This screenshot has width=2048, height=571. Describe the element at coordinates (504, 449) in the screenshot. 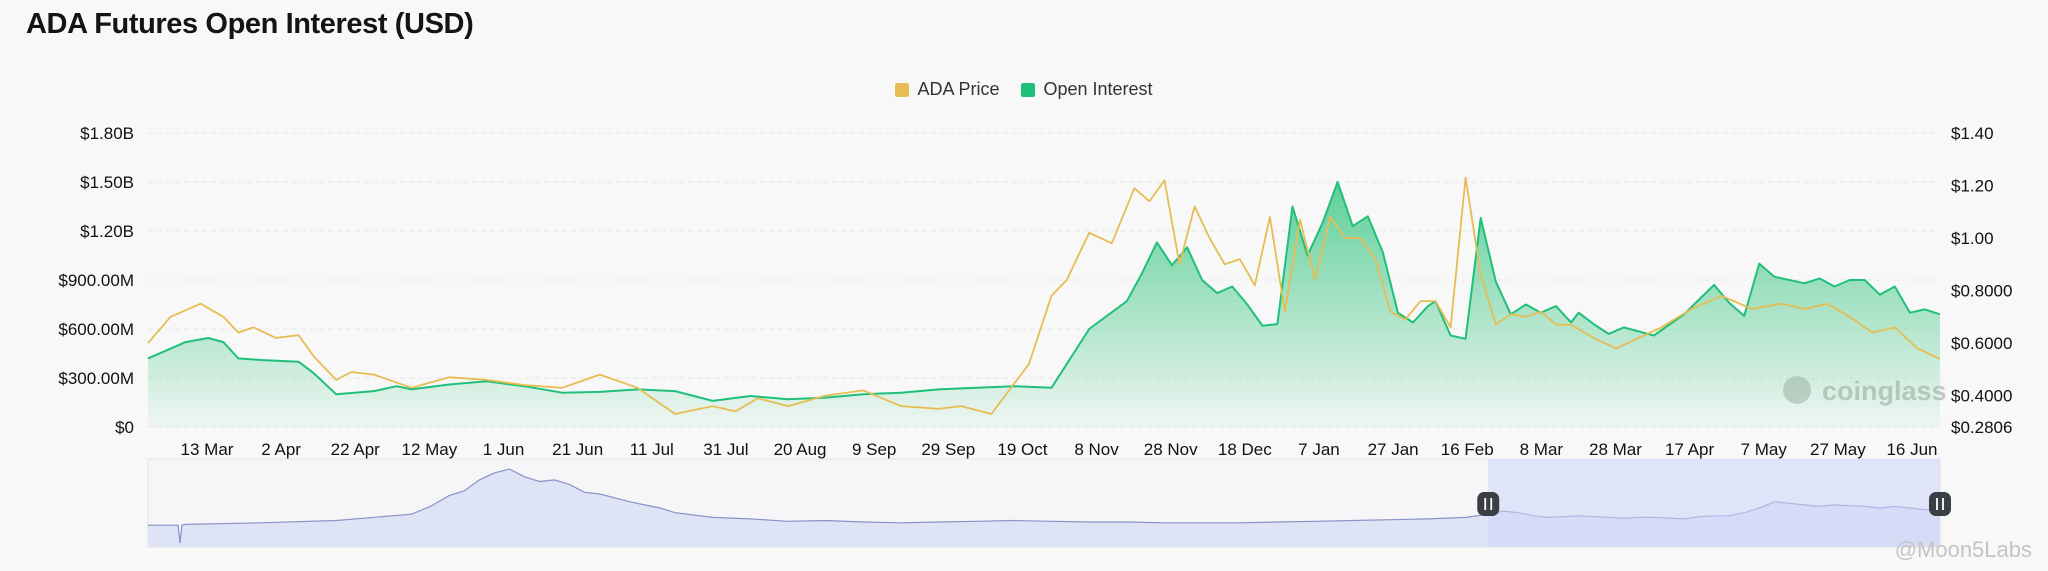

I see `x-tick-label: 1 Jun` at that location.